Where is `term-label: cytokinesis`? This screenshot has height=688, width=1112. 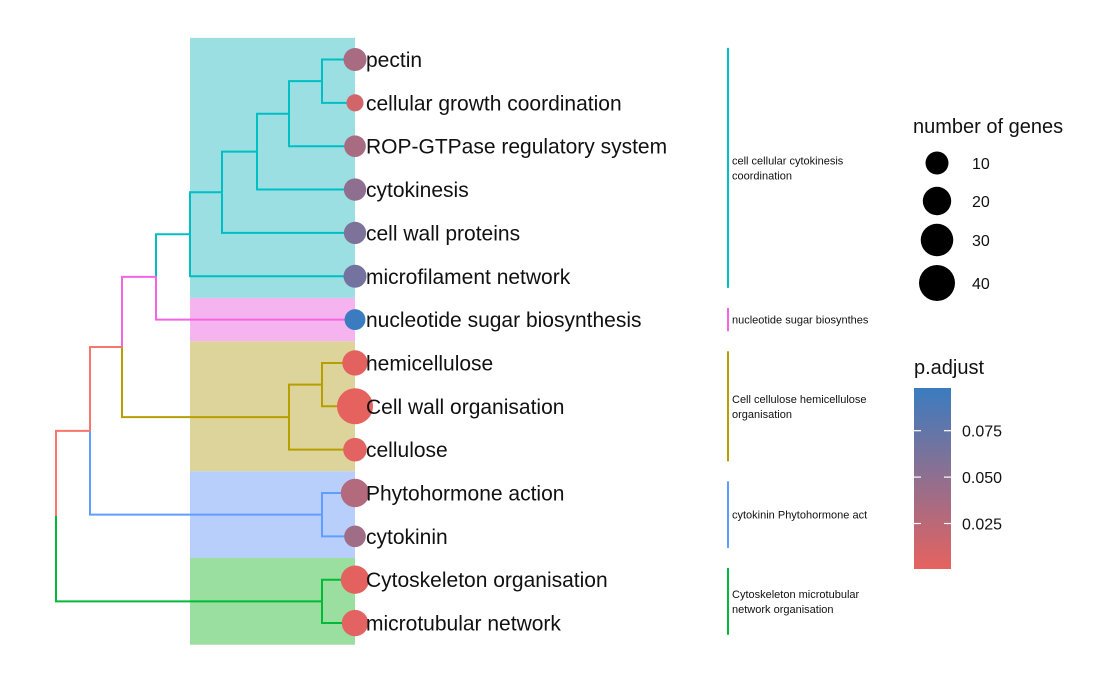
term-label: cytokinesis is located at coordinates (417, 190).